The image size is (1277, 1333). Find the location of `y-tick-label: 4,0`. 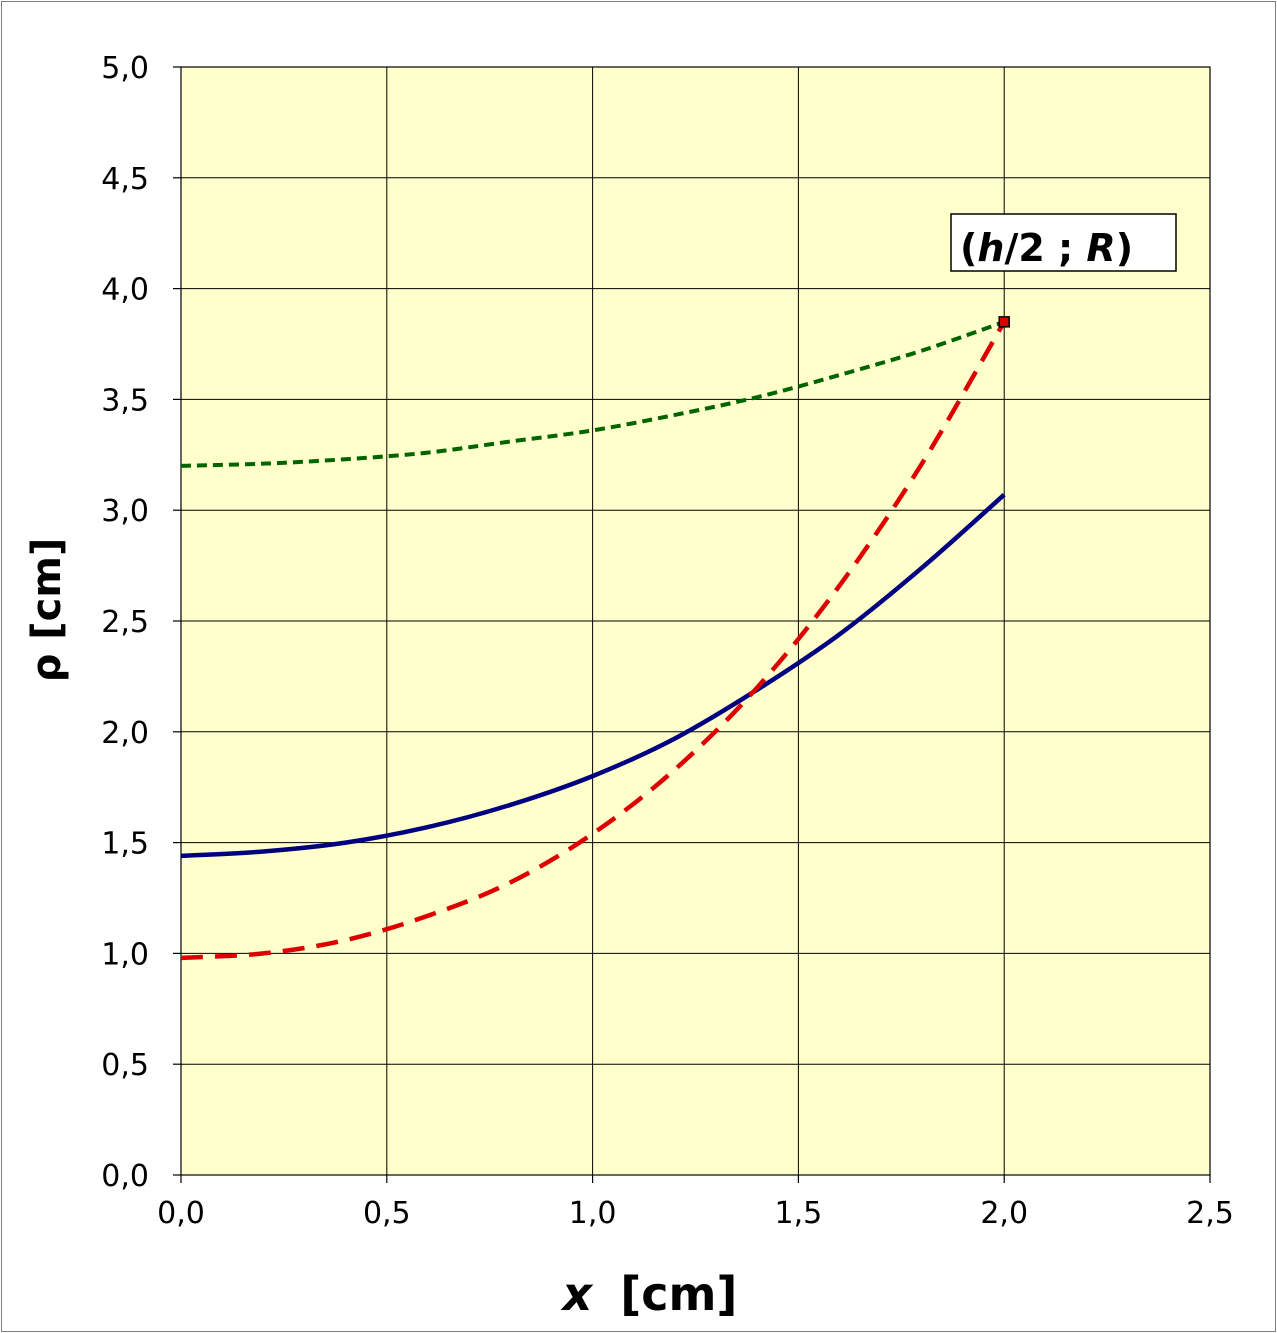

y-tick-label: 4,0 is located at coordinates (125, 290).